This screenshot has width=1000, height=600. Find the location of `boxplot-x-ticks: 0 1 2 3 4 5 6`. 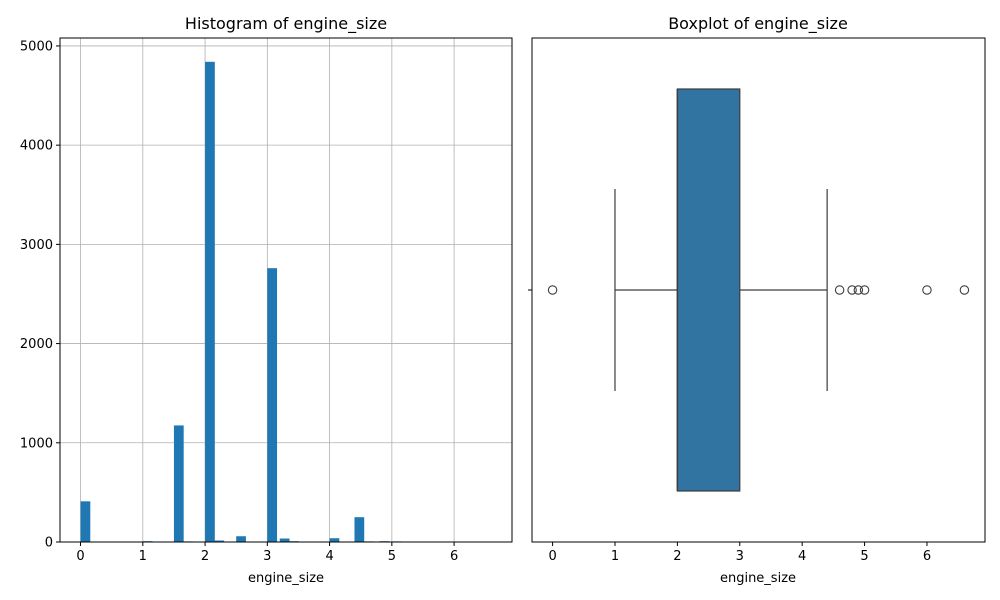

boxplot-x-ticks: 0 1 2 3 4 5 6 is located at coordinates (739, 553).